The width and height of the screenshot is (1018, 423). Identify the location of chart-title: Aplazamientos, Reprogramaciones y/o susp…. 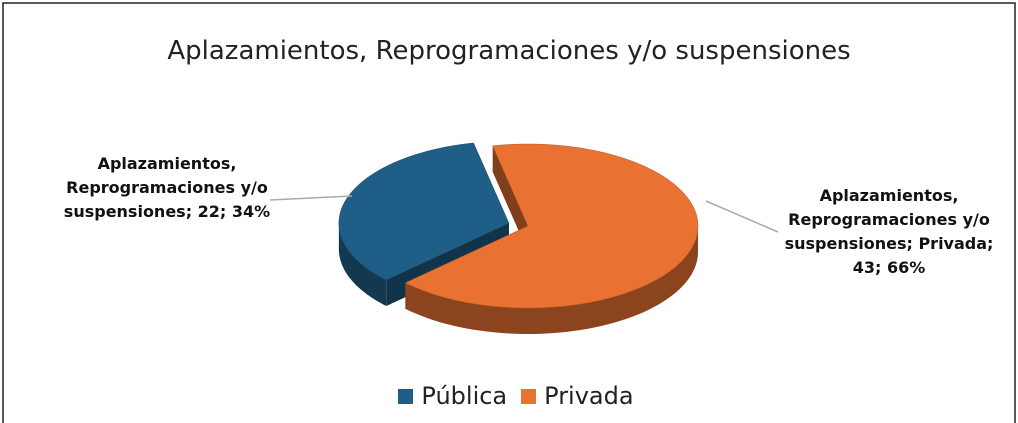
(509, 51).